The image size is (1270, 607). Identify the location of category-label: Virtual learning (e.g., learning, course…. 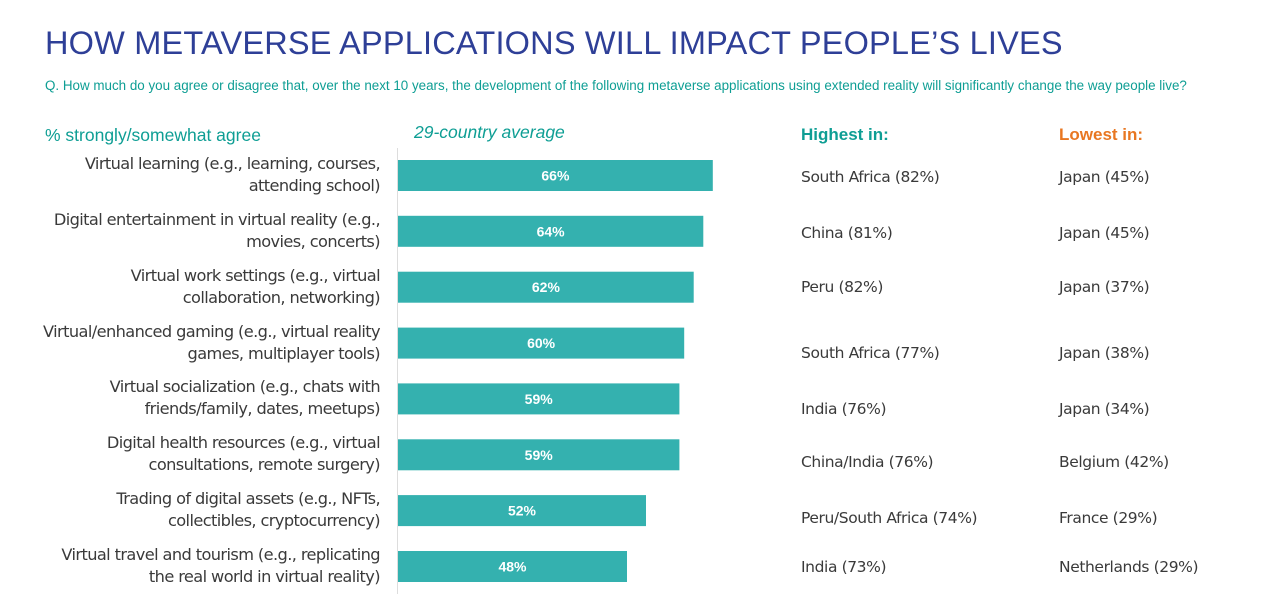
(195, 175).